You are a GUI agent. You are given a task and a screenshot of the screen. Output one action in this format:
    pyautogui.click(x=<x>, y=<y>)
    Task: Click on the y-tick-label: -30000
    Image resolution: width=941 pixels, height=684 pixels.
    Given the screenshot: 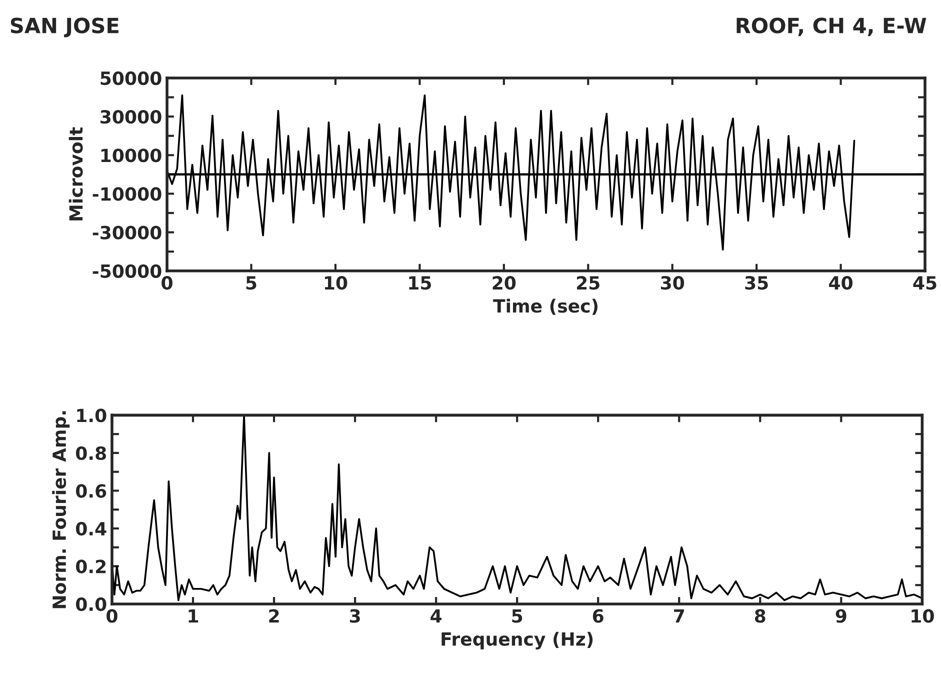 What is the action you would take?
    pyautogui.click(x=127, y=233)
    